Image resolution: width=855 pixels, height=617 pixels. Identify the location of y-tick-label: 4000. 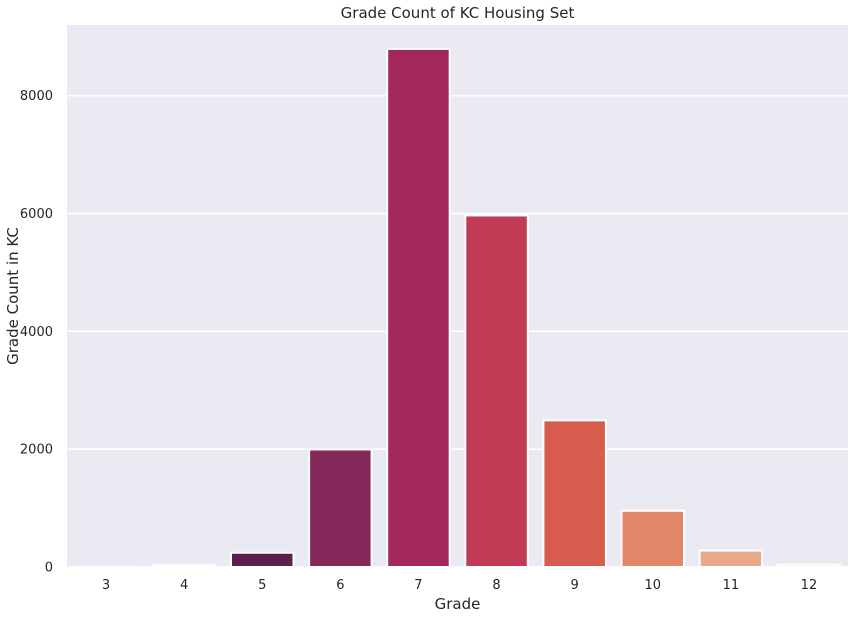
(36, 332).